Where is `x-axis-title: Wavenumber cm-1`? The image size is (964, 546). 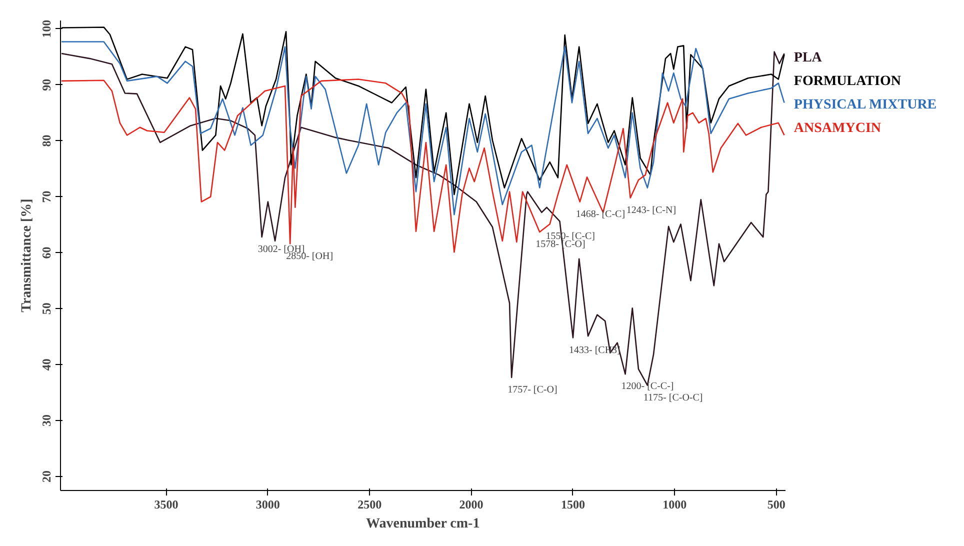 x-axis-title: Wavenumber cm-1 is located at coordinates (423, 524).